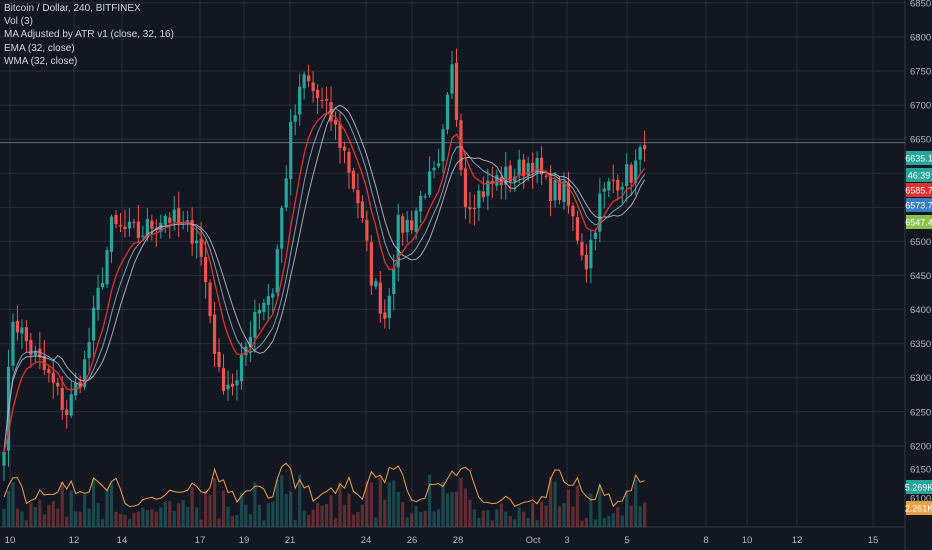 This screenshot has height=550, width=932. What do you see at coordinates (918, 206) in the screenshot?
I see `price-tag: 6573.7` at bounding box center [918, 206].